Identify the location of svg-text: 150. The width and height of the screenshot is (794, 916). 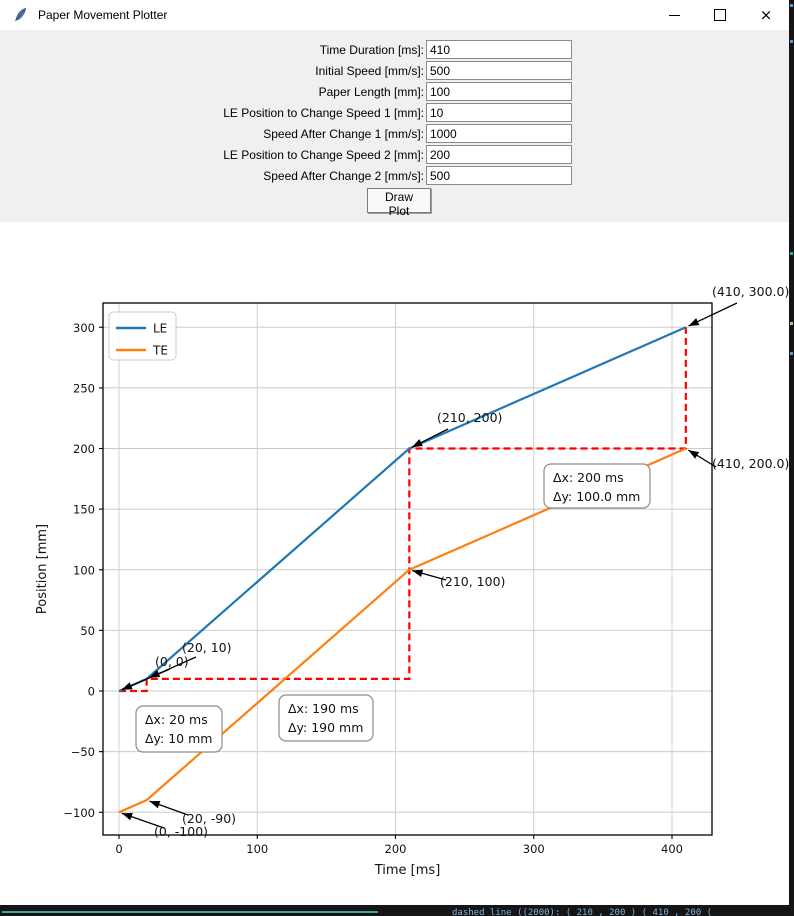
(84, 510).